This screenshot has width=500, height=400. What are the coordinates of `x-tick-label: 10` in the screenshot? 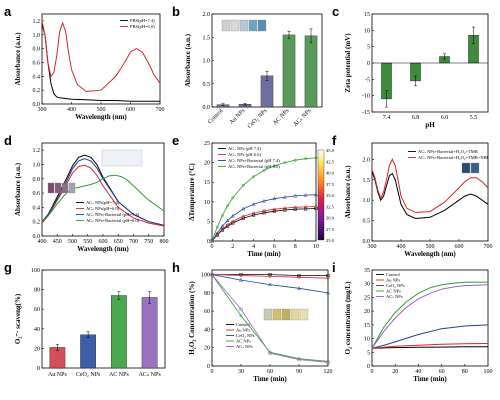 It's located at (316, 247).